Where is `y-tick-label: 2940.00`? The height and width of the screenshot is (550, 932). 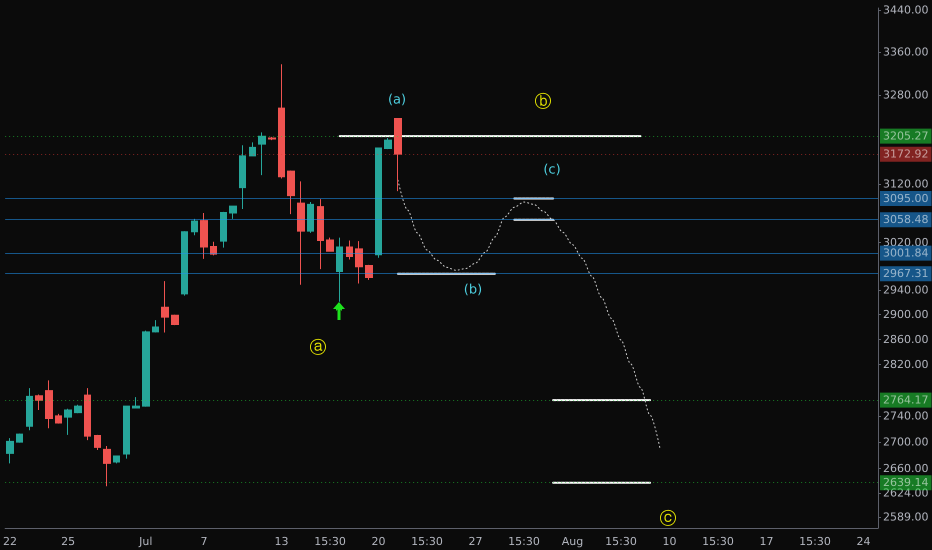 y-tick-label: 2940.00 is located at coordinates (905, 290).